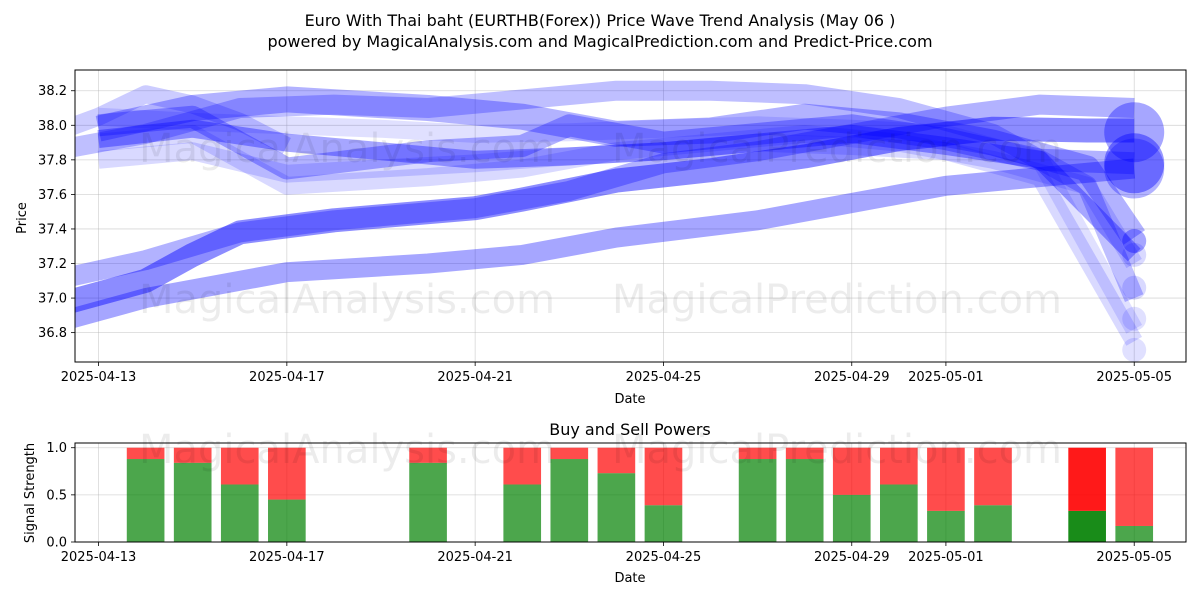  I want to click on y-tick-label: 38.0, so click(52, 126).